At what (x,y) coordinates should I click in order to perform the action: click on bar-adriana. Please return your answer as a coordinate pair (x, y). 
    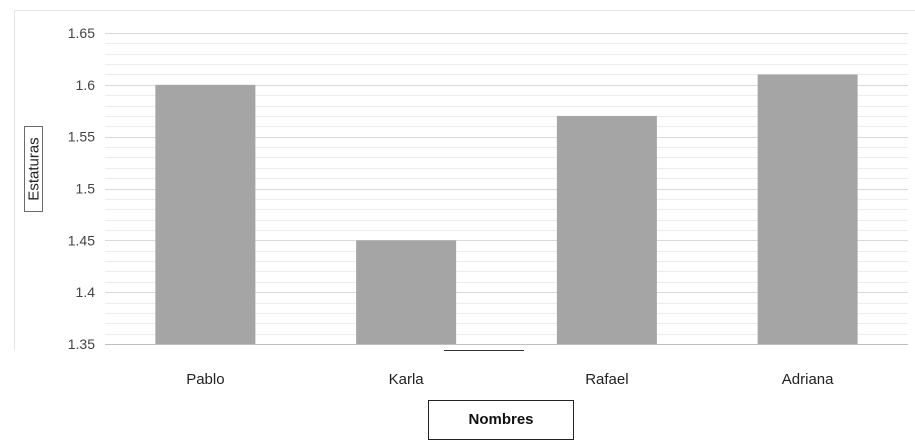
    Looking at the image, I should click on (807, 209).